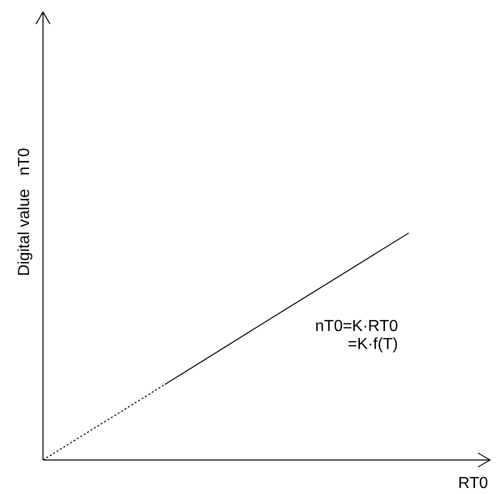 This screenshot has height=494, width=497. I want to click on x-axis-title: RT0, so click(473, 483).